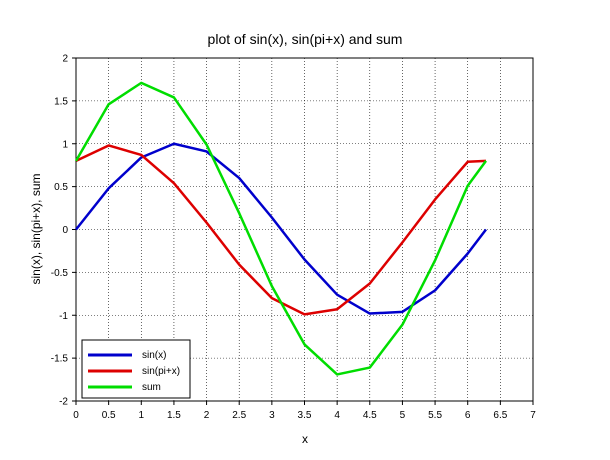 The height and width of the screenshot is (460, 610). I want to click on y-tick-label: 0.5, so click(61, 187).